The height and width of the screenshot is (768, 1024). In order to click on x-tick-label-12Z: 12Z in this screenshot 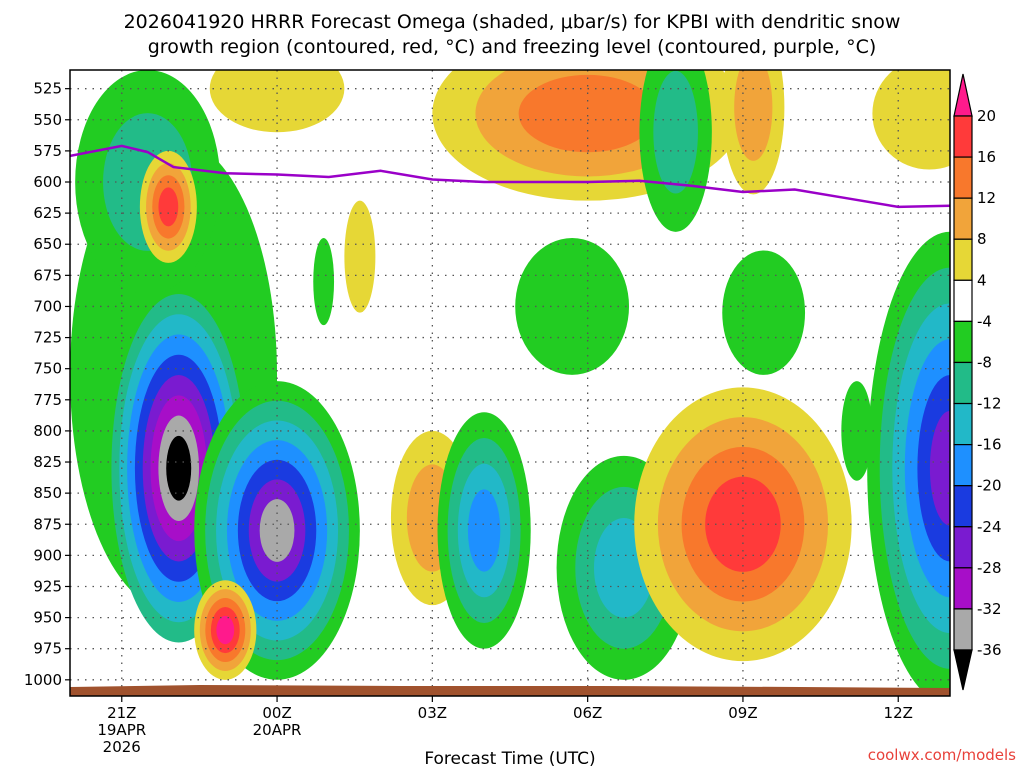, I will do `click(898, 713)`.